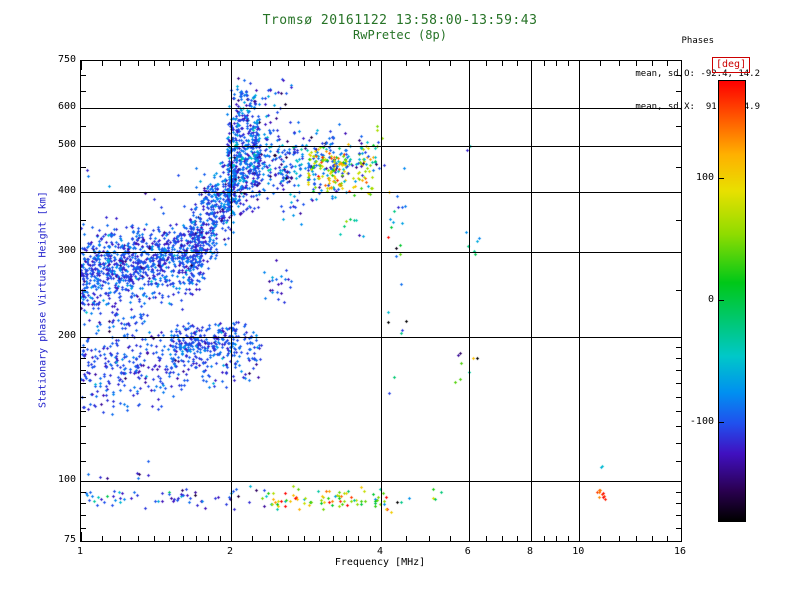 The image size is (800, 600). I want to click on x-tick-label: 1, so click(80, 551).